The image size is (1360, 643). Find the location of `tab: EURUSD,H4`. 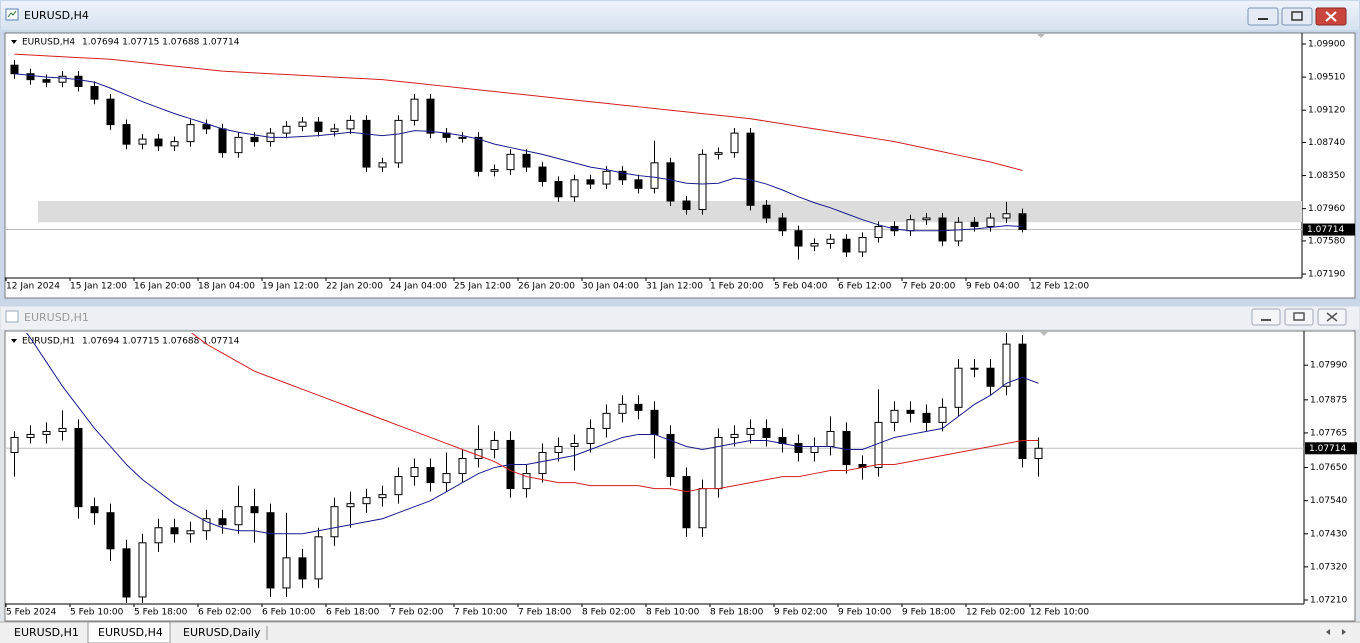

tab: EURUSD,H4 is located at coordinates (130, 632).